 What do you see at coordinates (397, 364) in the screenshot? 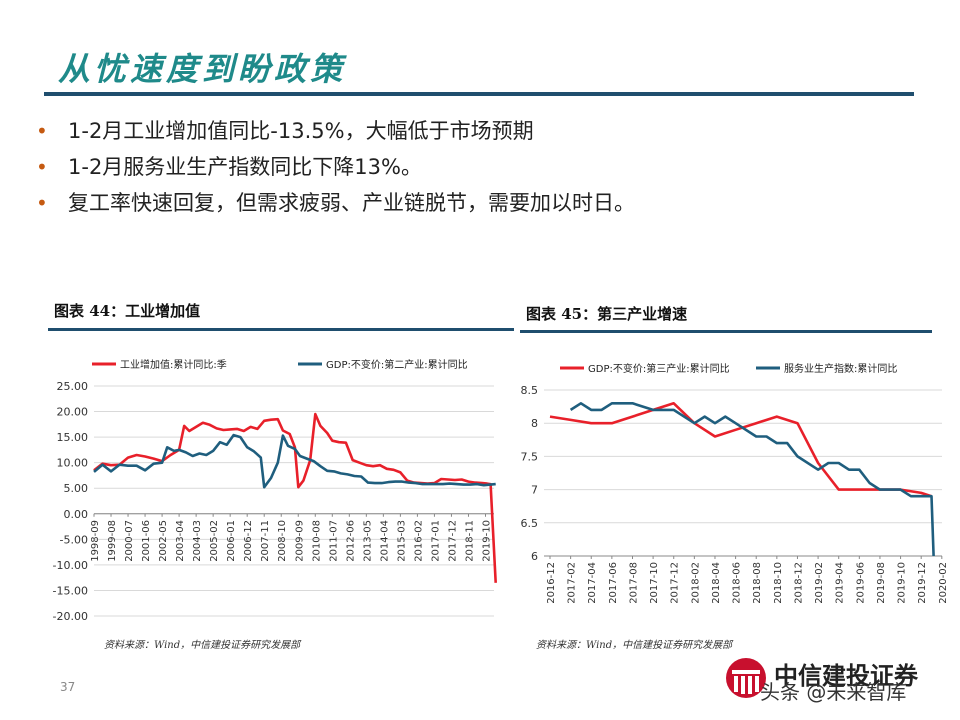
I see `legend-label: GDP:不变价:第二产业:累计同比` at bounding box center [397, 364].